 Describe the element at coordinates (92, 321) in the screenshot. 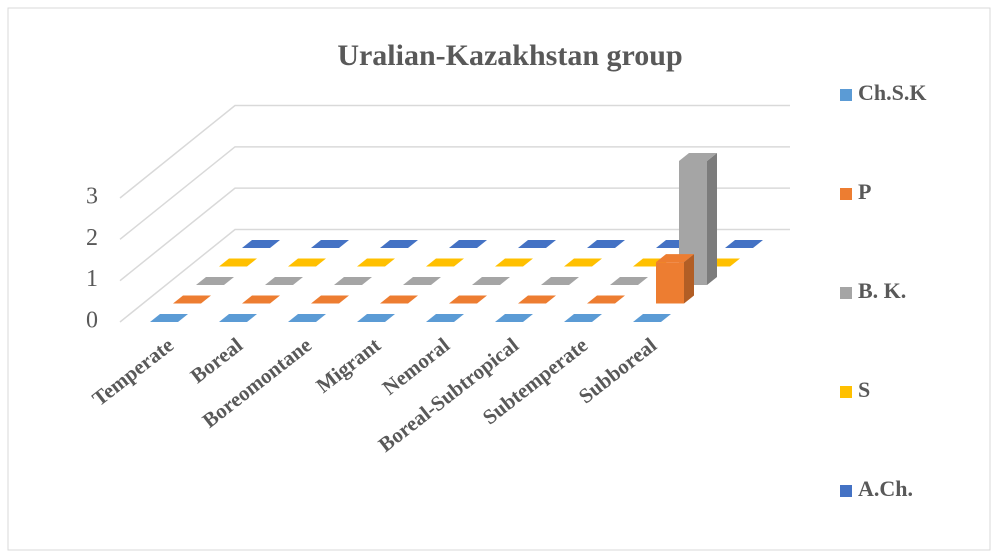

I see `y-tick-label: 0` at that location.